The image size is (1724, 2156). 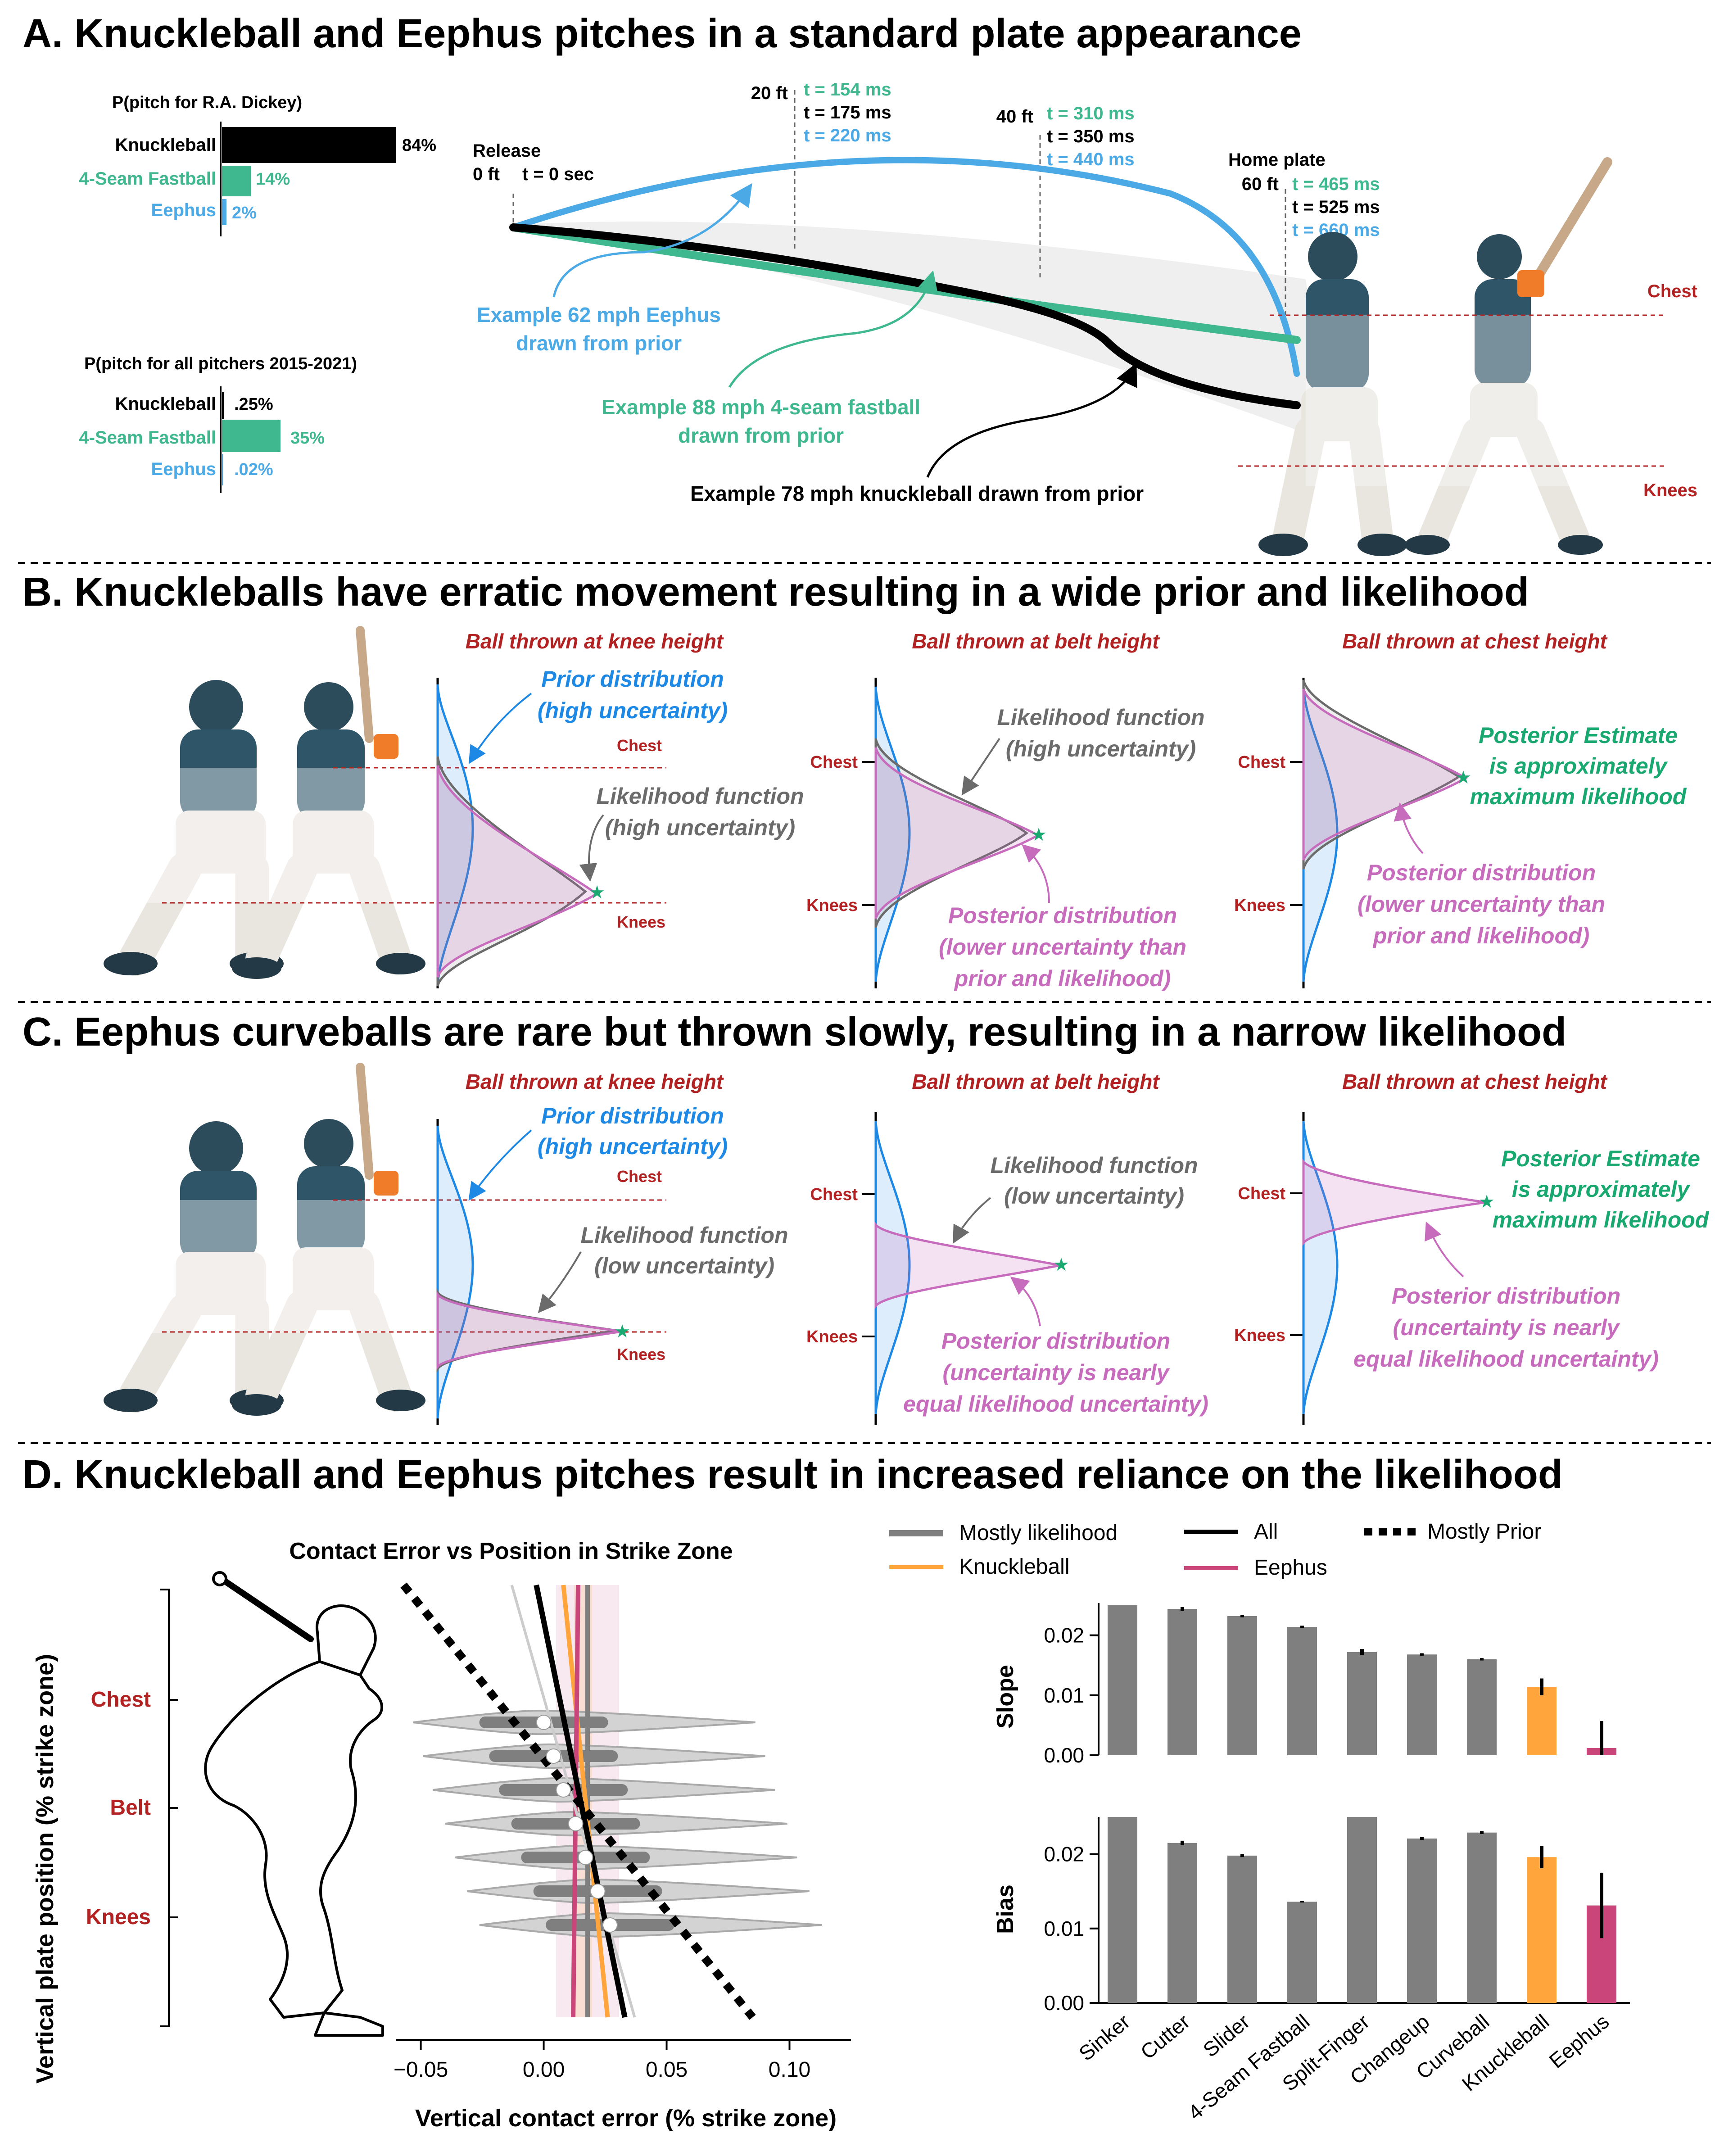 What do you see at coordinates (165, 404) in the screenshot?
I see `all-label-knuckleball: Knuckleball` at bounding box center [165, 404].